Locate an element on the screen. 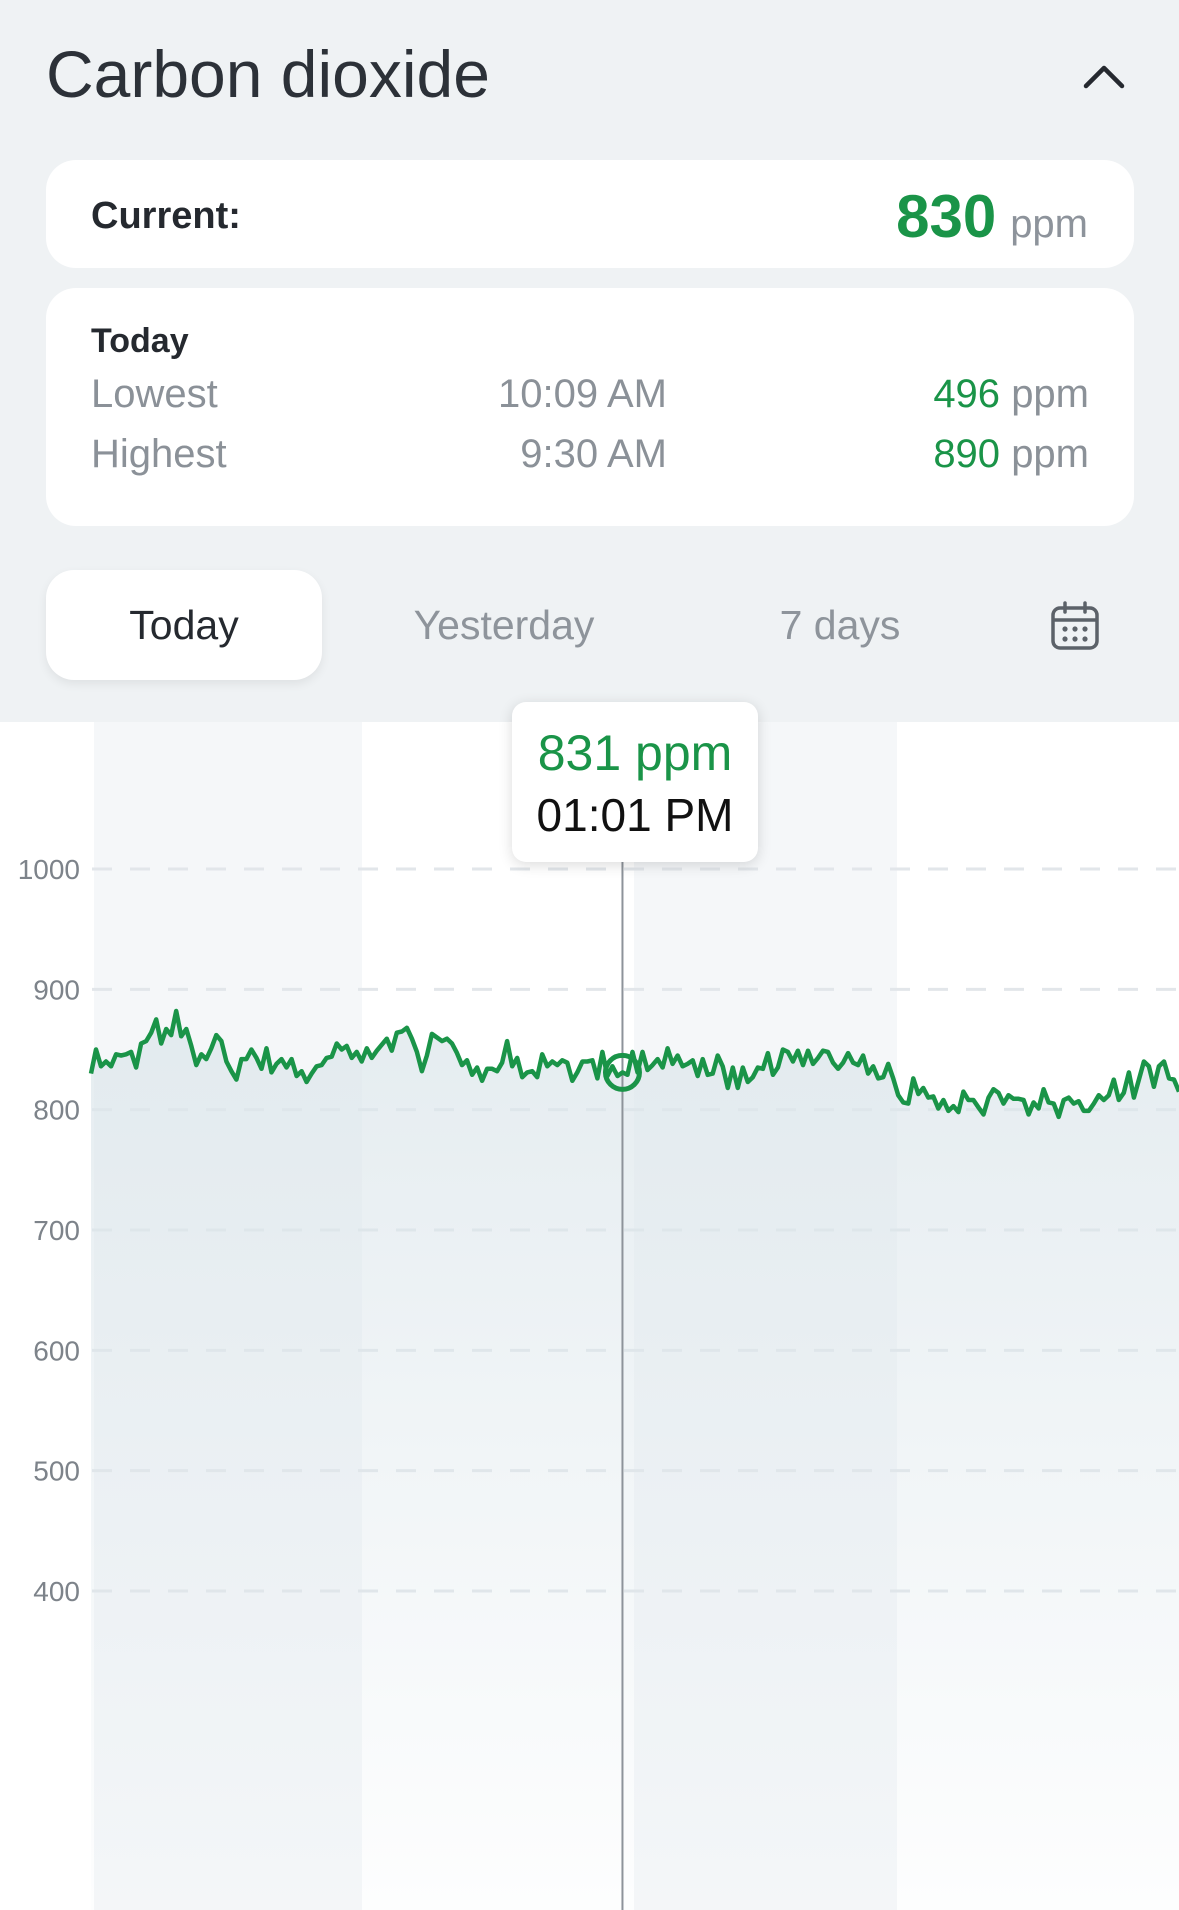  stat-row-highest: Highest 9:30 AM 890 ppm is located at coordinates (590, 455).